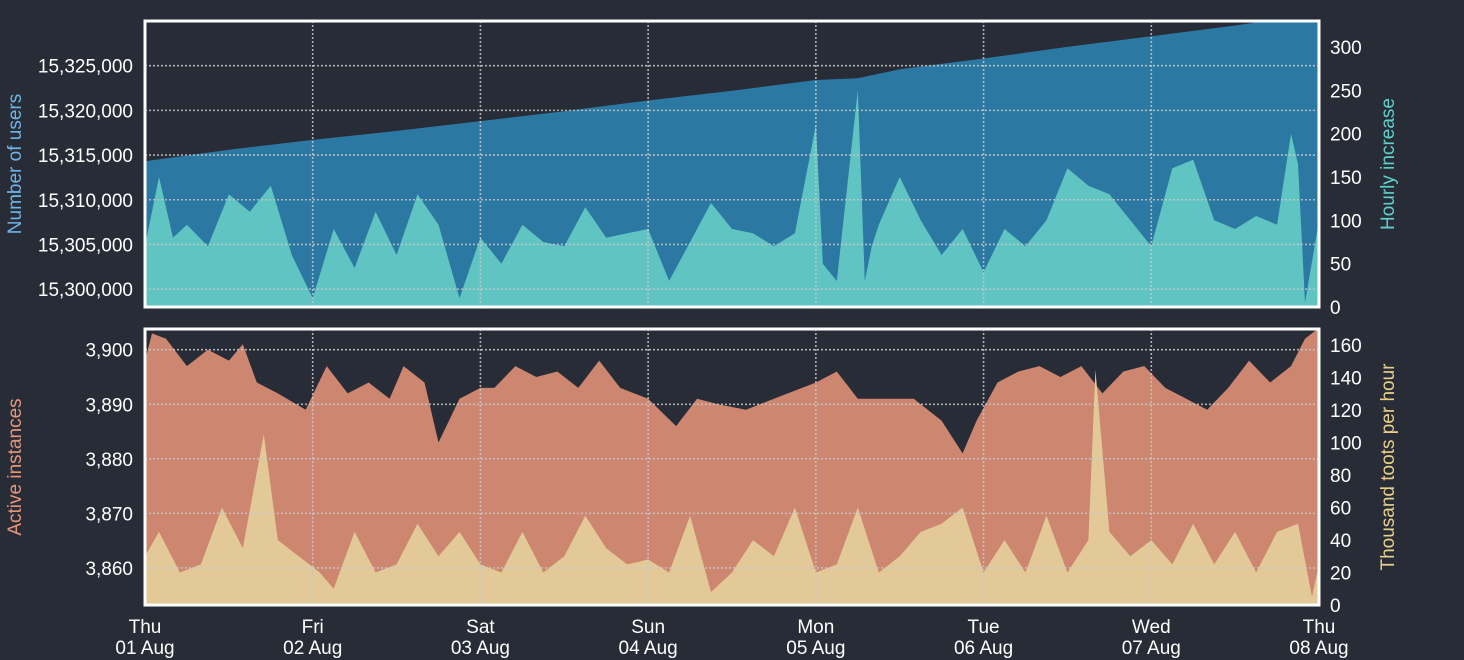  Describe the element at coordinates (1346, 346) in the screenshot. I see `y2-tick-label: 160` at that location.